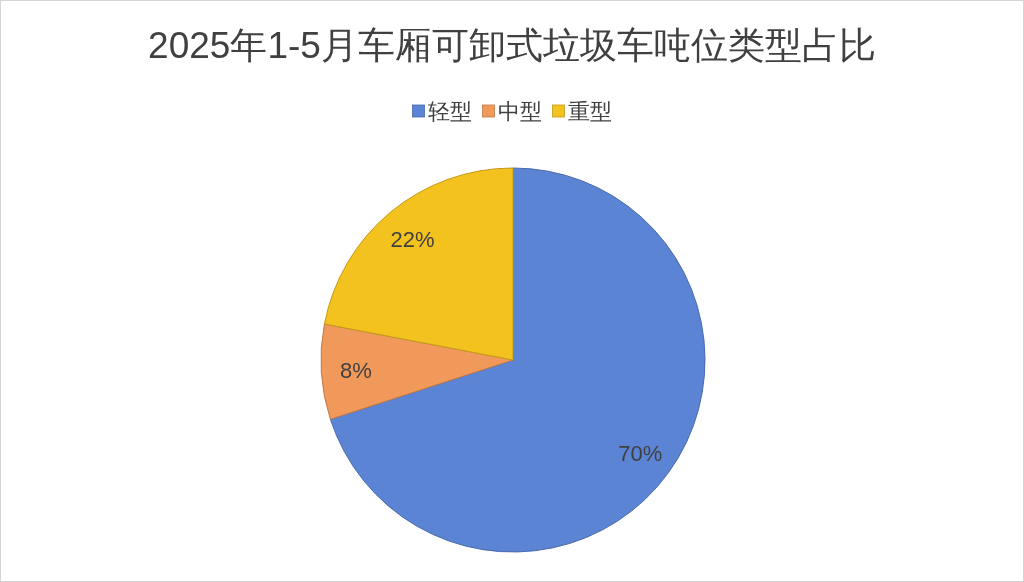  I want to click on title: 2025年1-5月车厢可卸式垃圾车吨位类型占比, so click(512, 45).